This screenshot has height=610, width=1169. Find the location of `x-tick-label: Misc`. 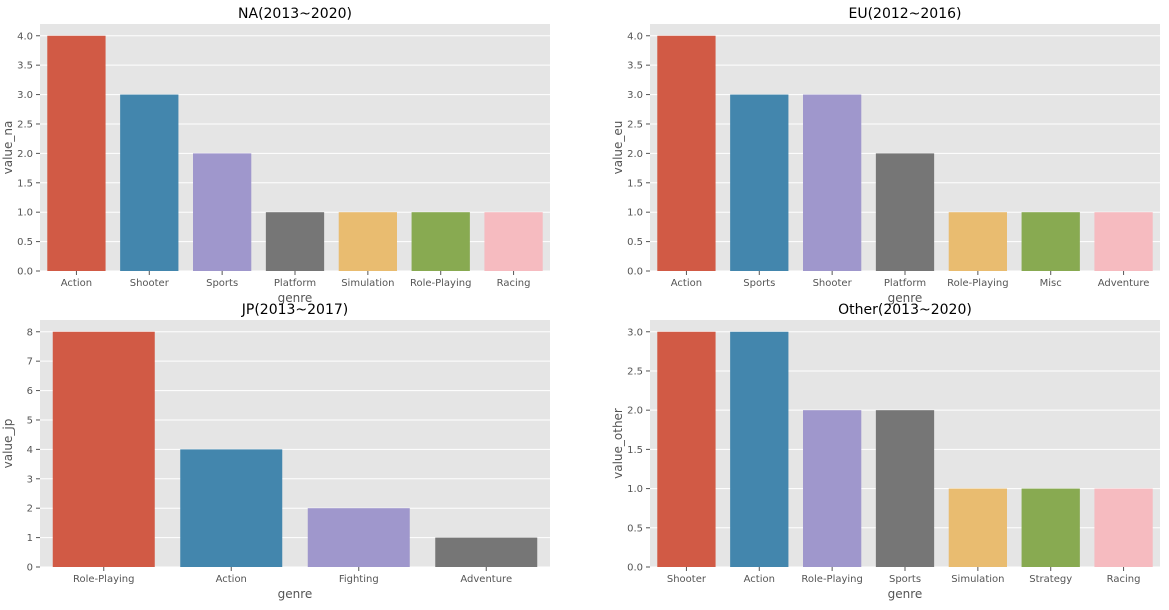

x-tick-label: Misc is located at coordinates (1051, 283).